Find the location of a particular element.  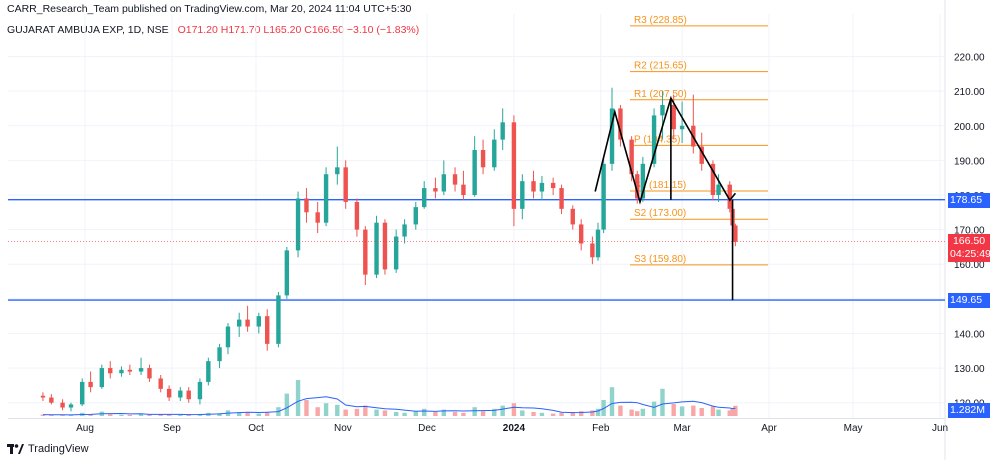

time-tick-label: Apr is located at coordinates (769, 428).